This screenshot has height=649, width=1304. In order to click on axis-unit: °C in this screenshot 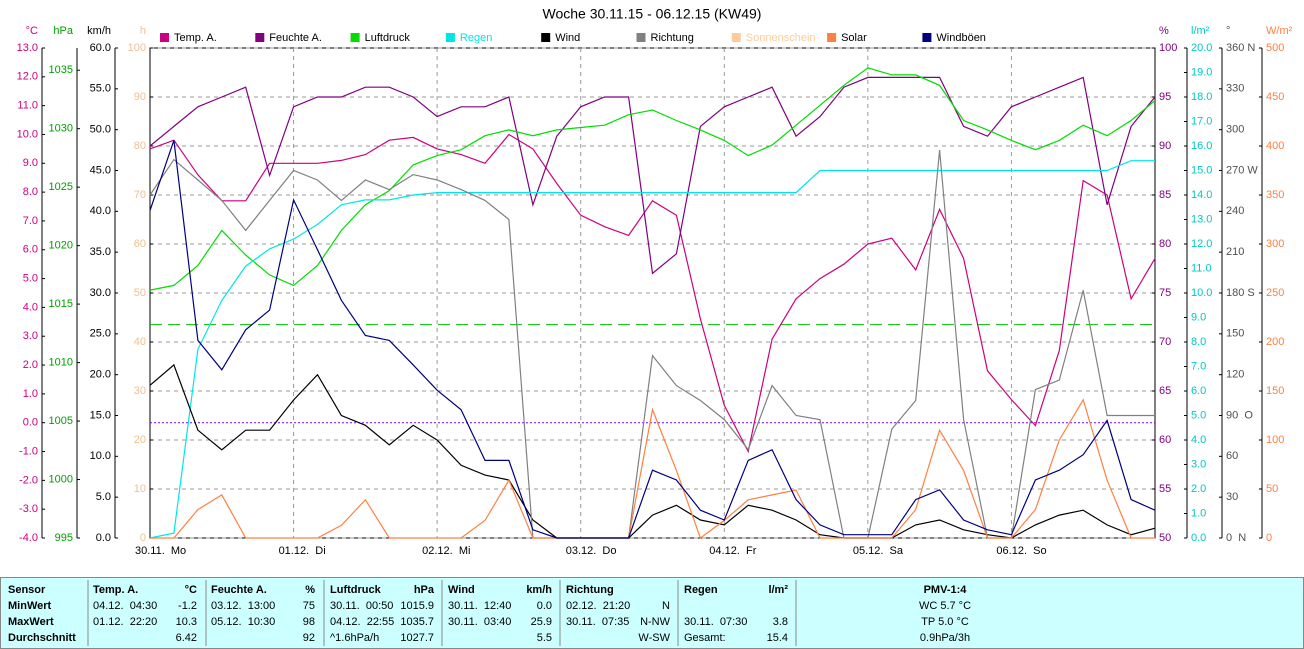, I will do `click(32, 31)`.